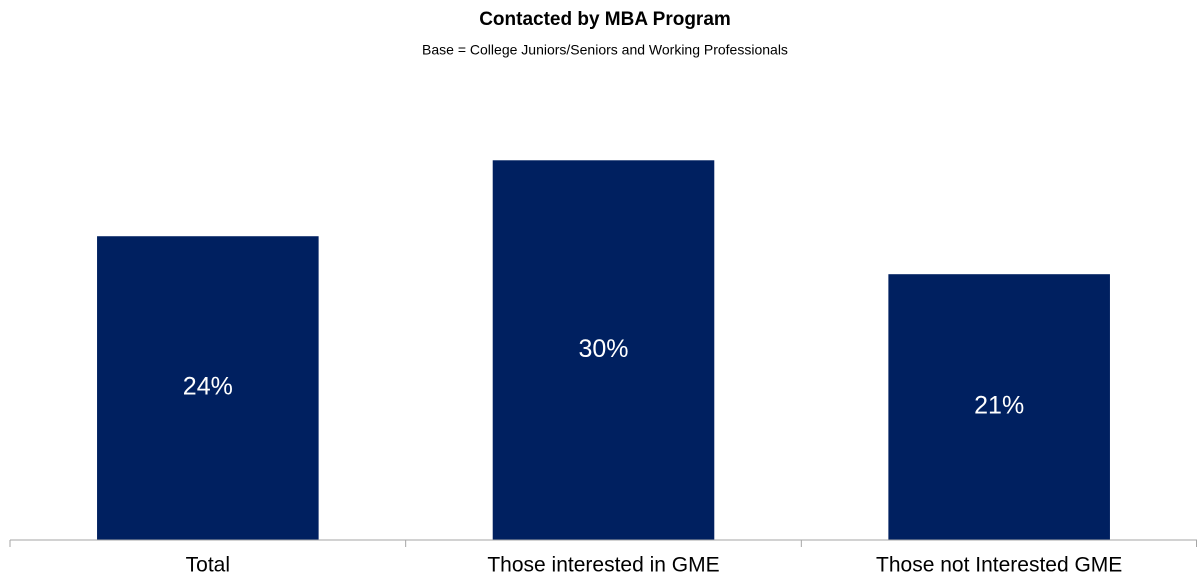  I want to click on data-label: 24%, so click(208, 387).